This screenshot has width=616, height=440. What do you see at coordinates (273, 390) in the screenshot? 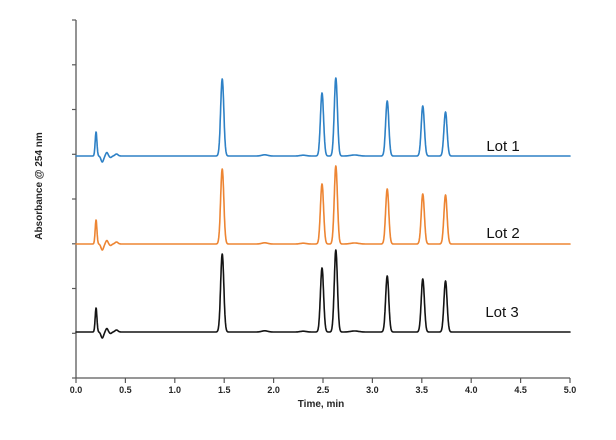
I see `x-tick-label: 2.0` at bounding box center [273, 390].